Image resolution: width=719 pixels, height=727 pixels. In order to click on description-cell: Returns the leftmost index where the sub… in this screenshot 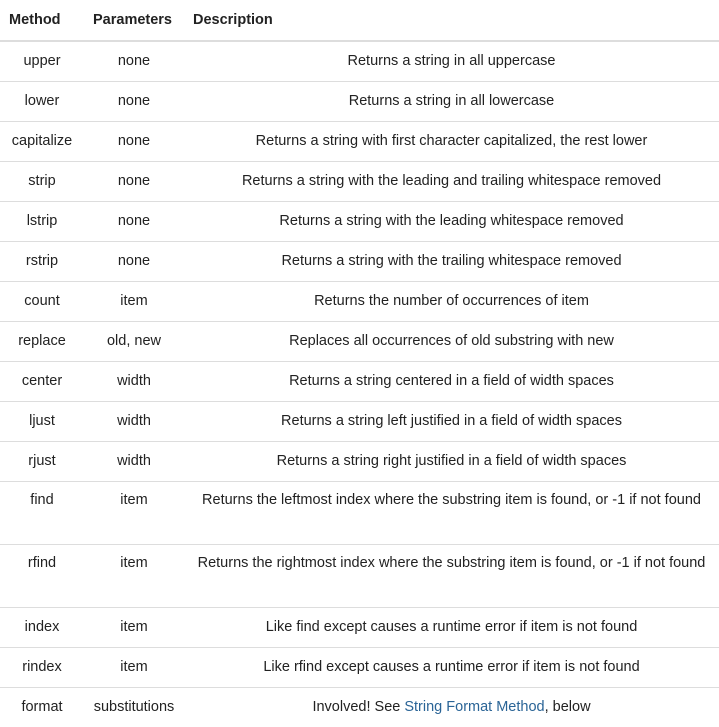, I will do `click(451, 512)`.